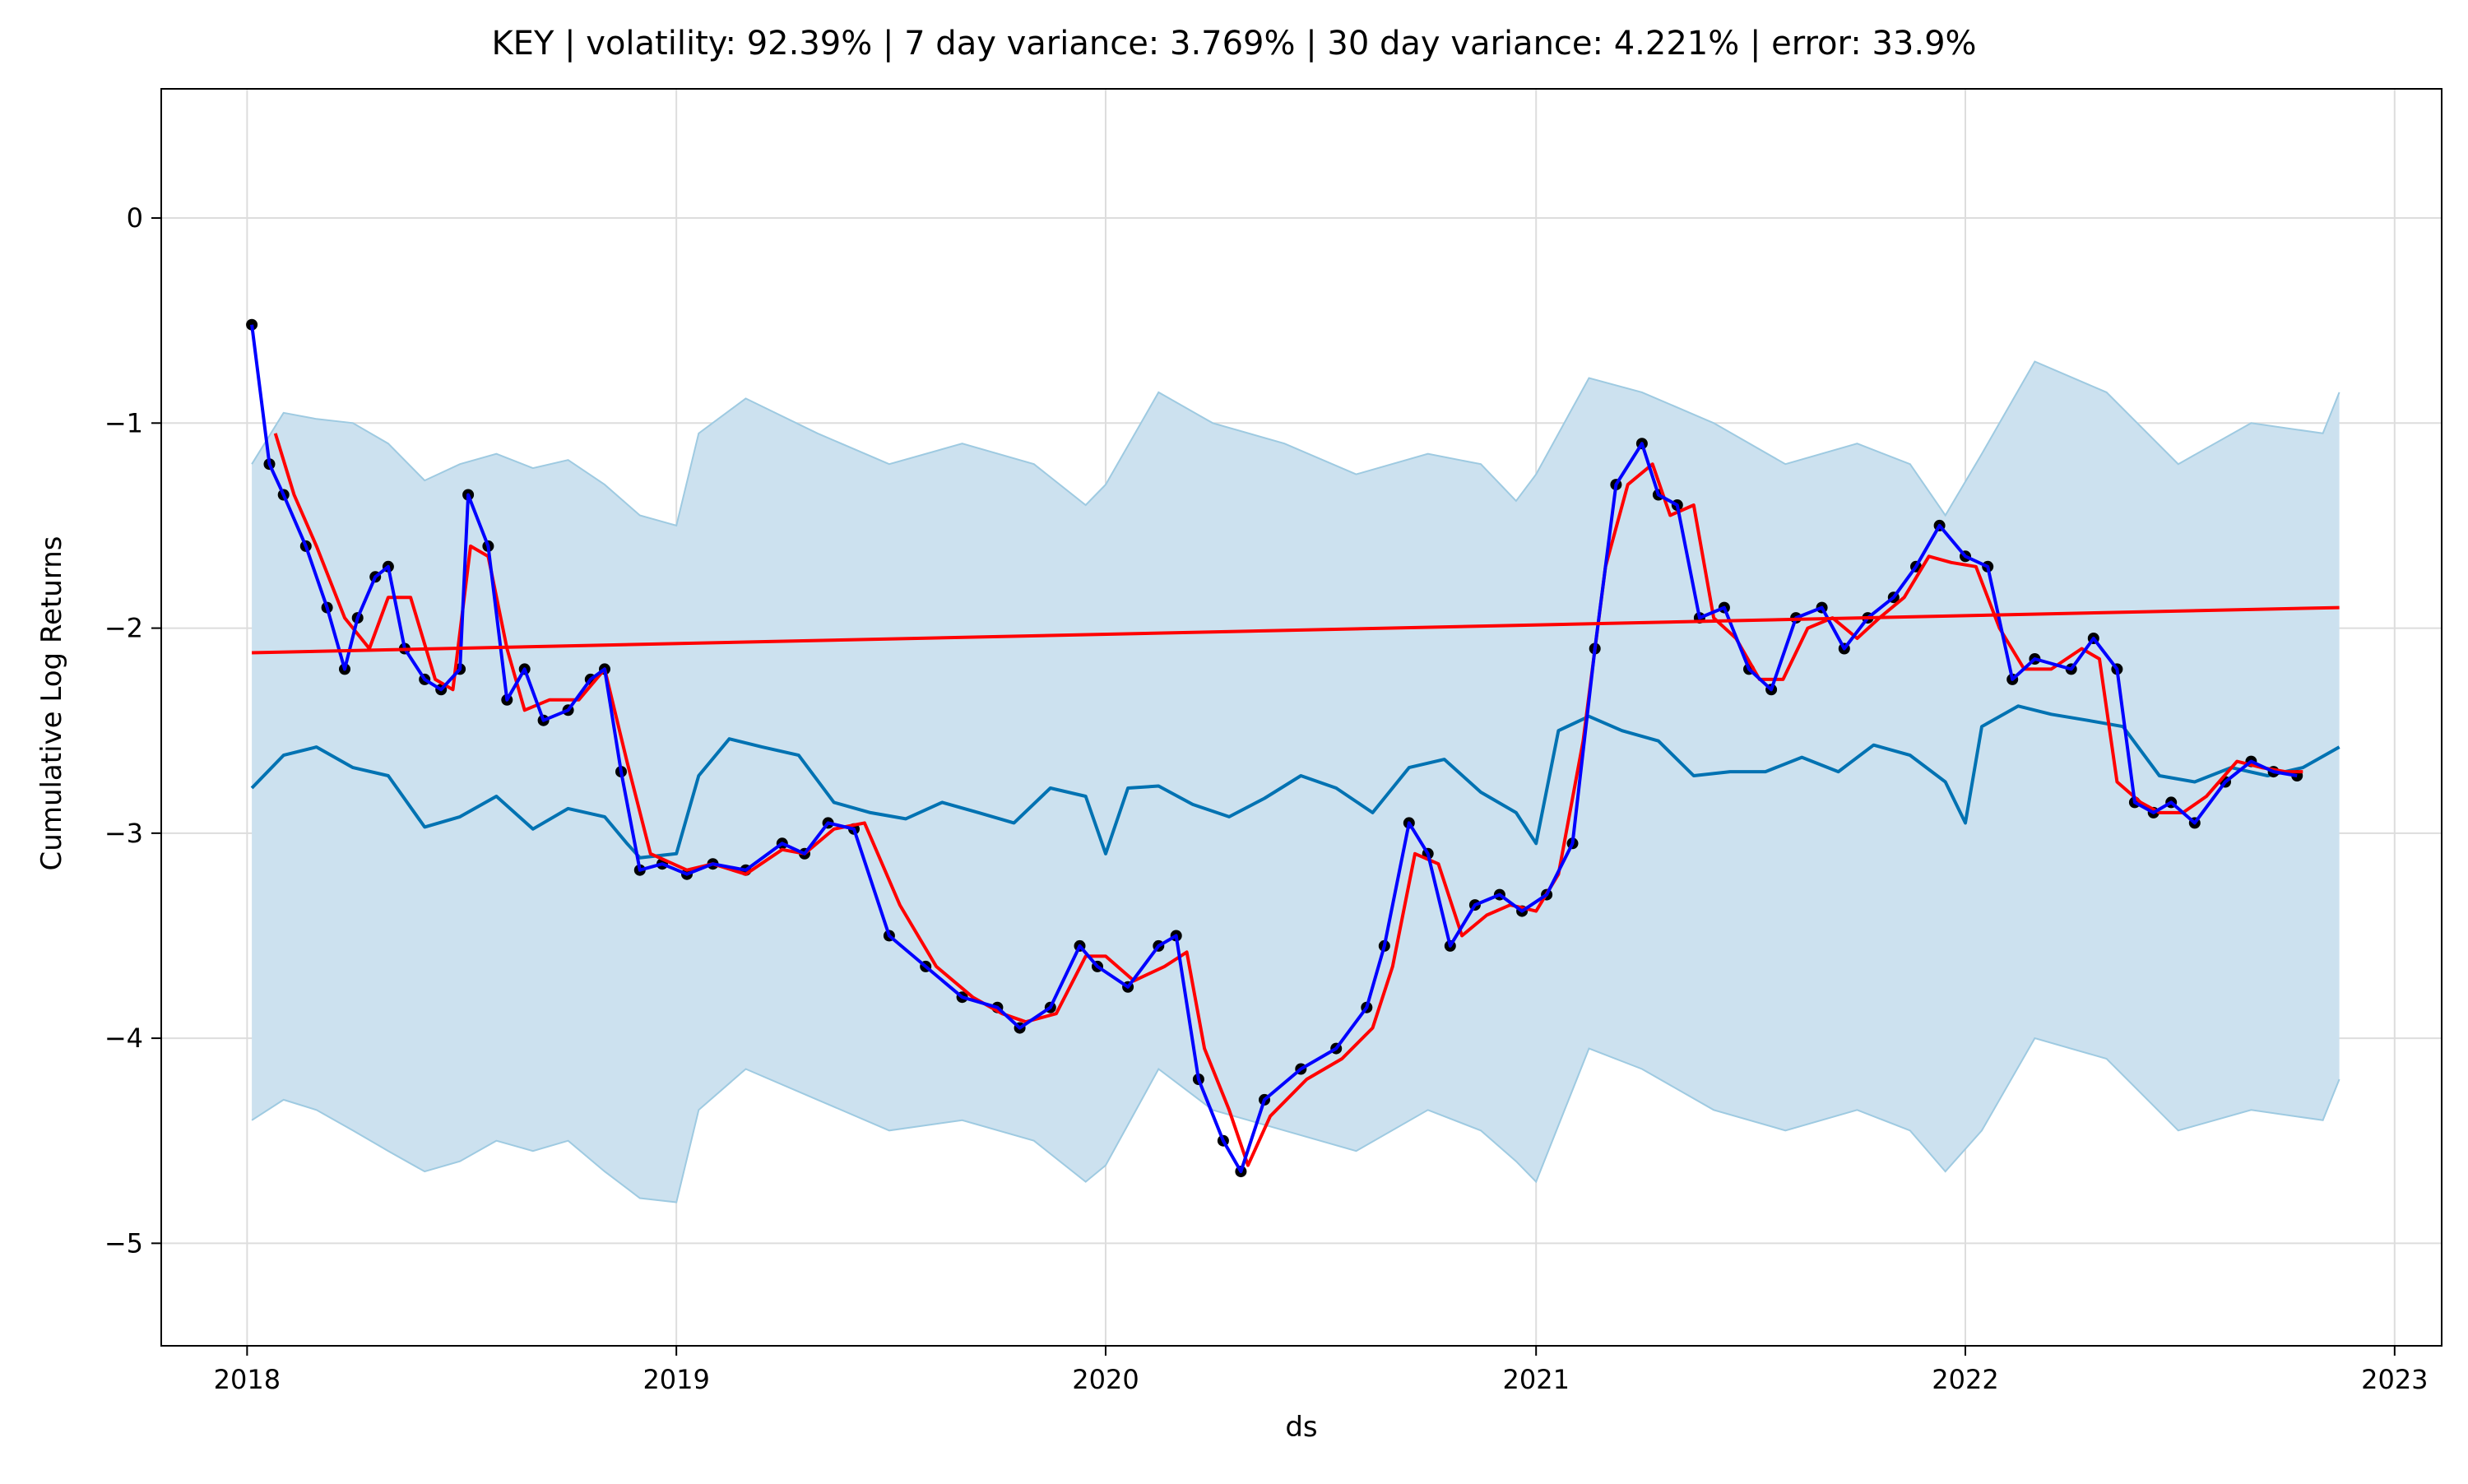 This screenshot has width=2468, height=1484. Describe the element at coordinates (124, 628) in the screenshot. I see `y-tick-label: −2` at that location.